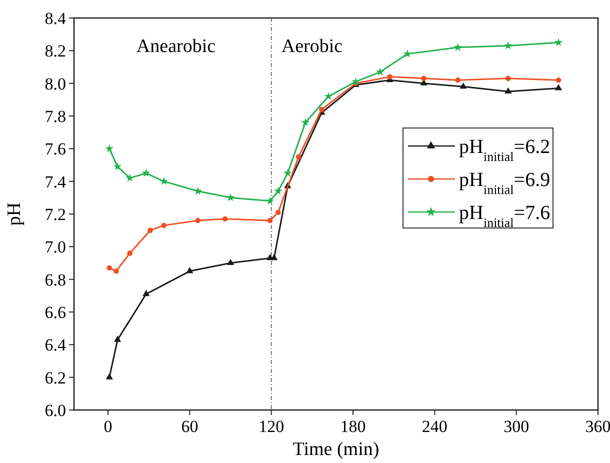 This screenshot has width=610, height=463. Describe the element at coordinates (55, 182) in the screenshot. I see `y-tick-label: 7.4` at that location.